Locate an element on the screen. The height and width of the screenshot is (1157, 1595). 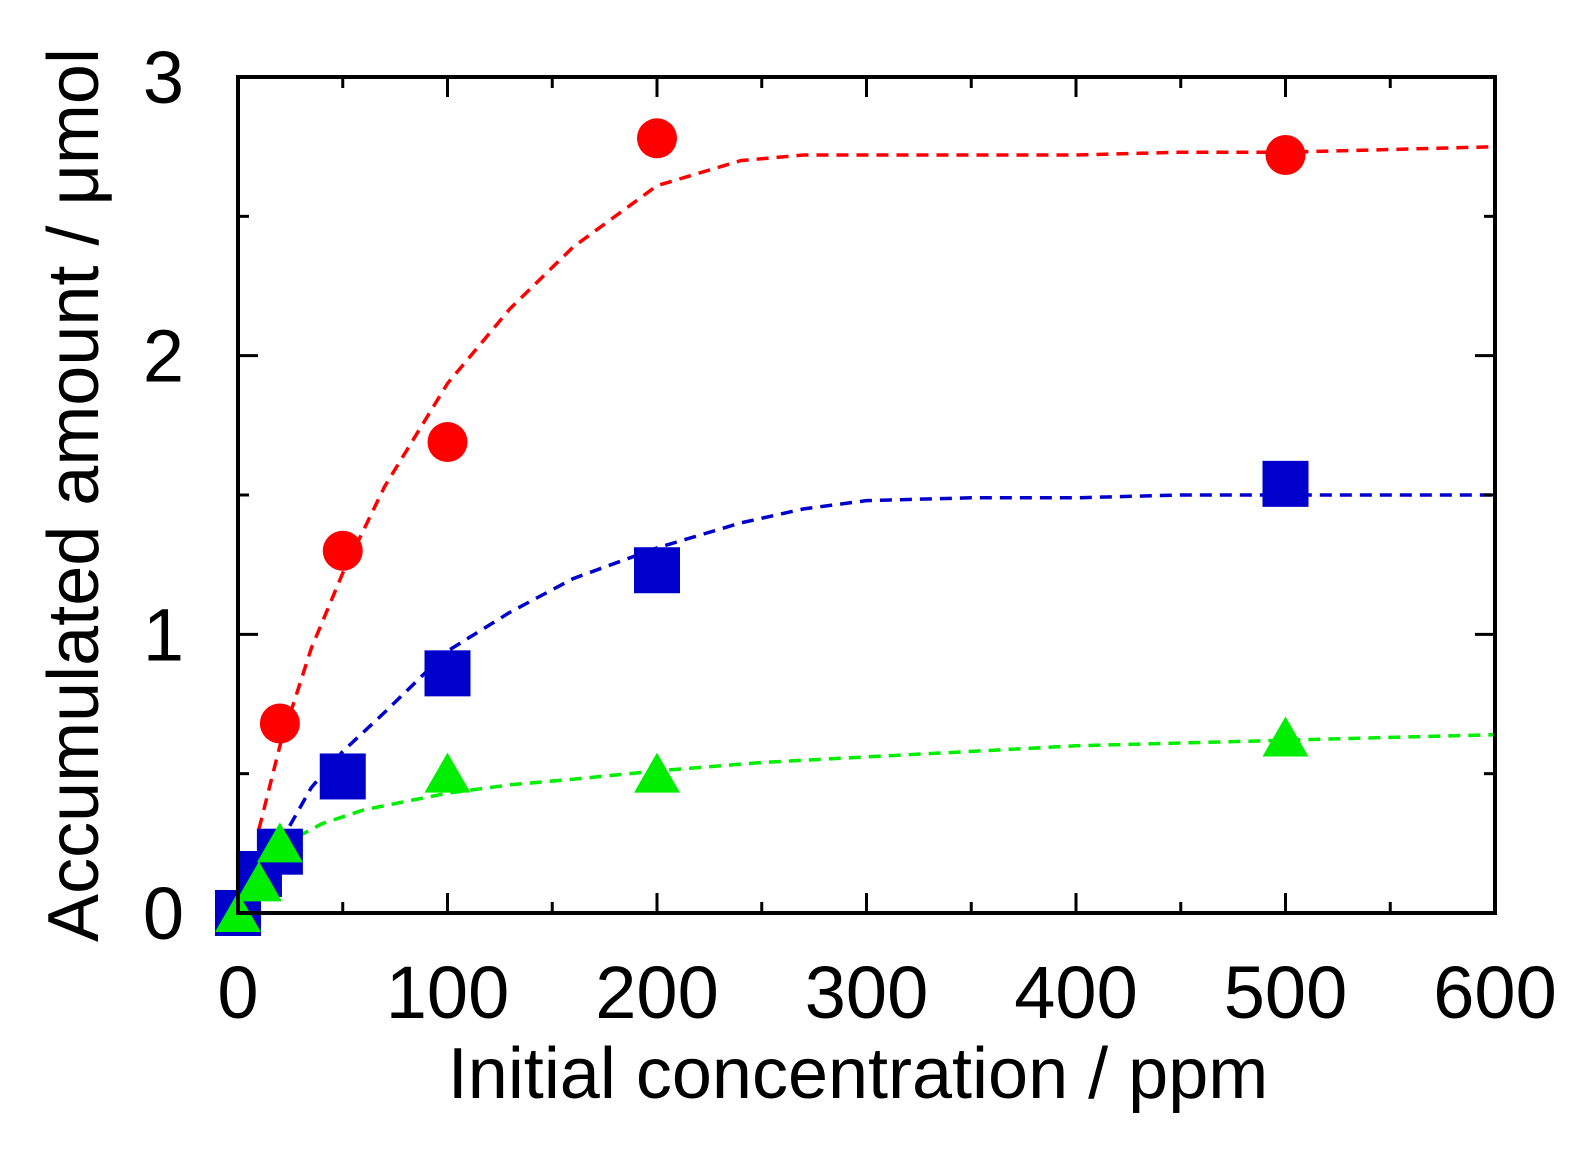
y-tick-label: 1 is located at coordinates (163, 634).